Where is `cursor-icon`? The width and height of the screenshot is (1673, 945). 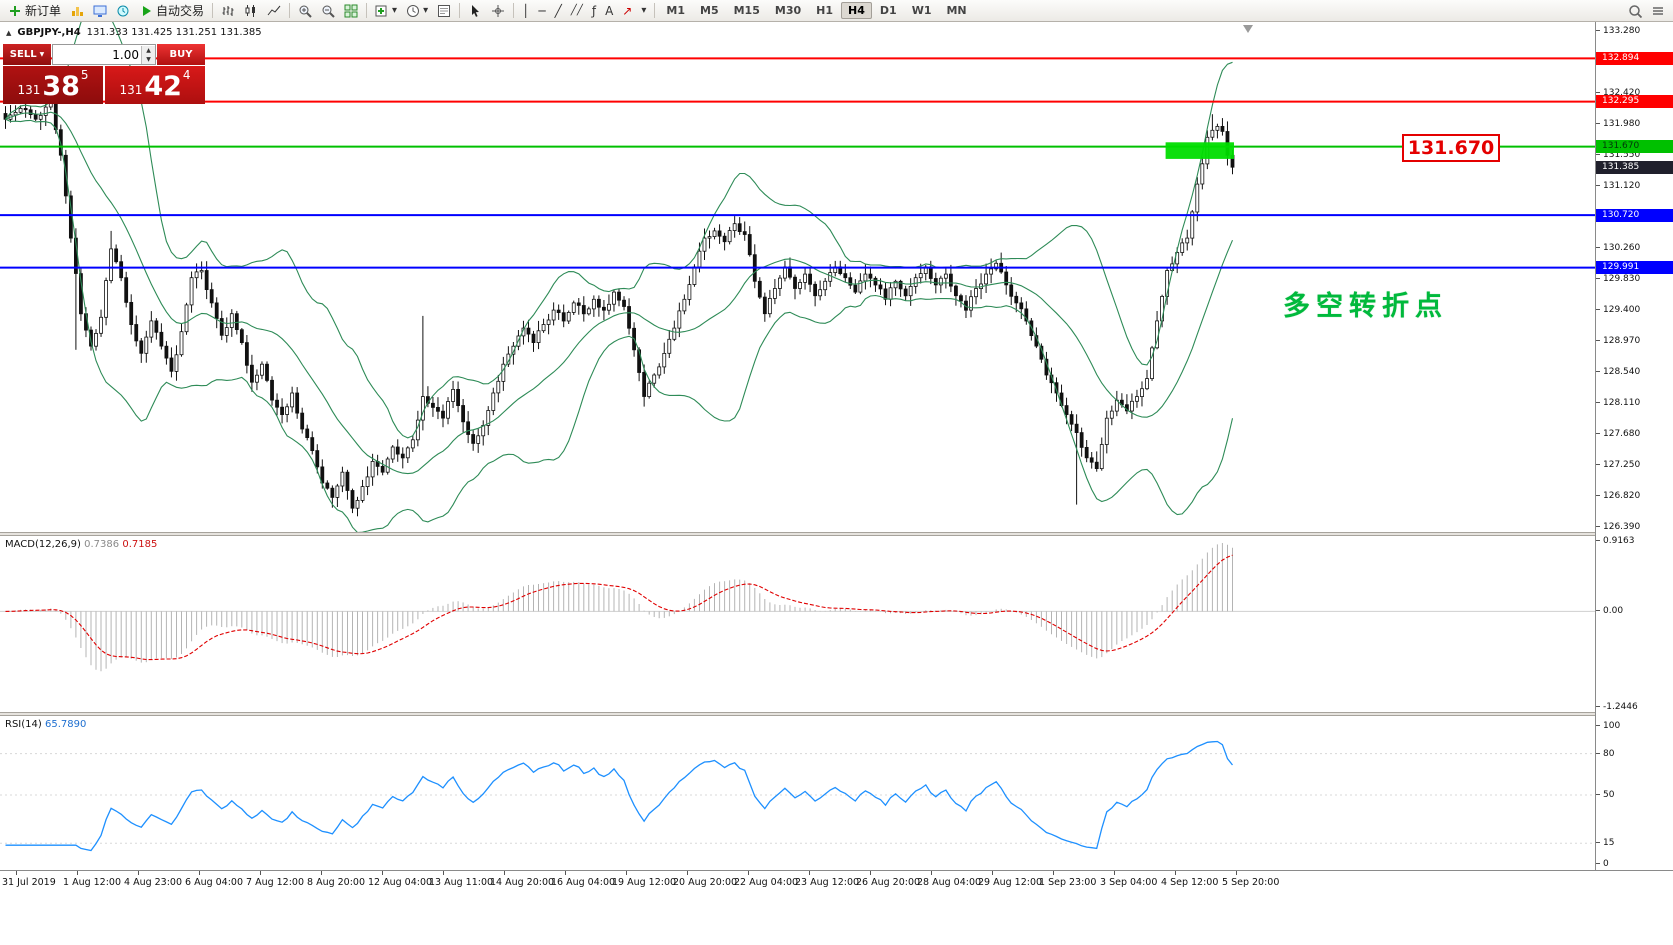 cursor-icon is located at coordinates (476, 10).